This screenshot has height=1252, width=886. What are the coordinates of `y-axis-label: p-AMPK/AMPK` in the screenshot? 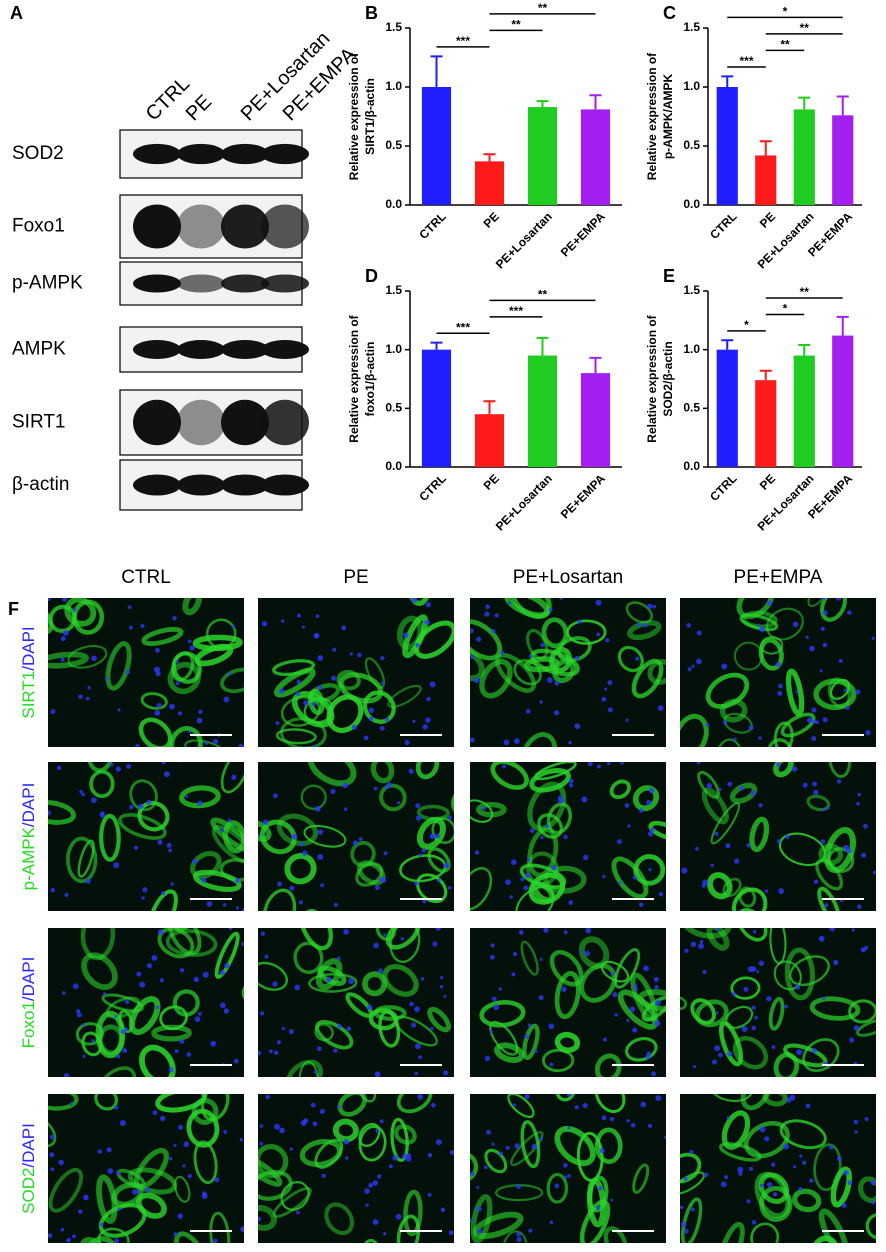 It's located at (668, 117).